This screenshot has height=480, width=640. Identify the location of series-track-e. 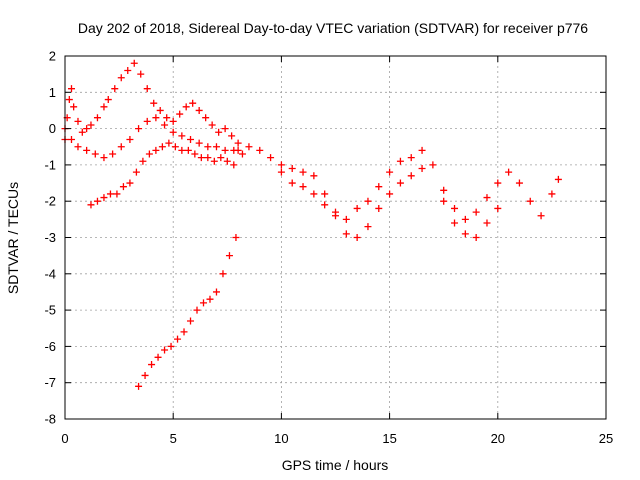
(368, 192).